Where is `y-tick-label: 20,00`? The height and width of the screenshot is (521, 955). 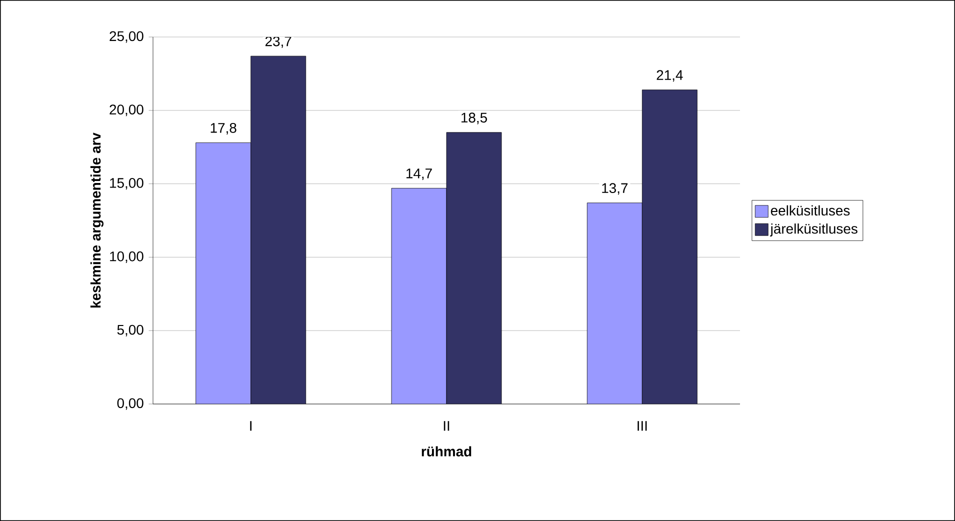 y-tick-label: 20,00 is located at coordinates (127, 110).